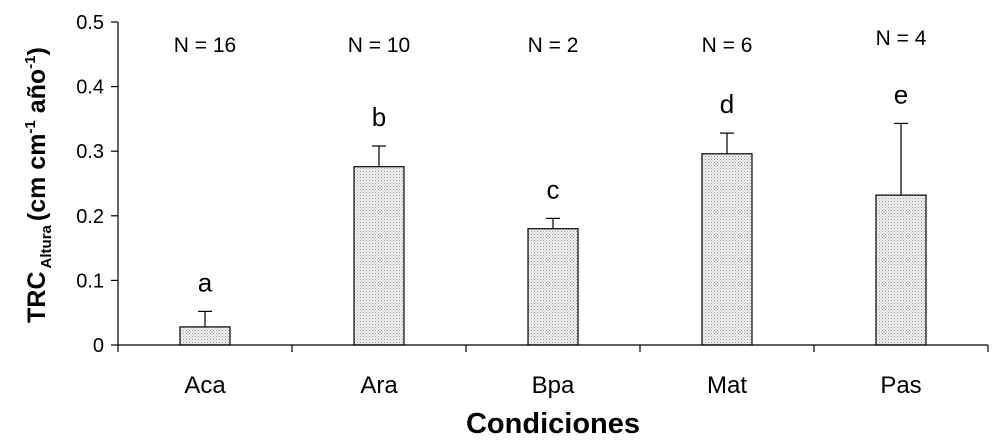  What do you see at coordinates (98, 346) in the screenshot?
I see `y-tick-label-0: 0` at bounding box center [98, 346].